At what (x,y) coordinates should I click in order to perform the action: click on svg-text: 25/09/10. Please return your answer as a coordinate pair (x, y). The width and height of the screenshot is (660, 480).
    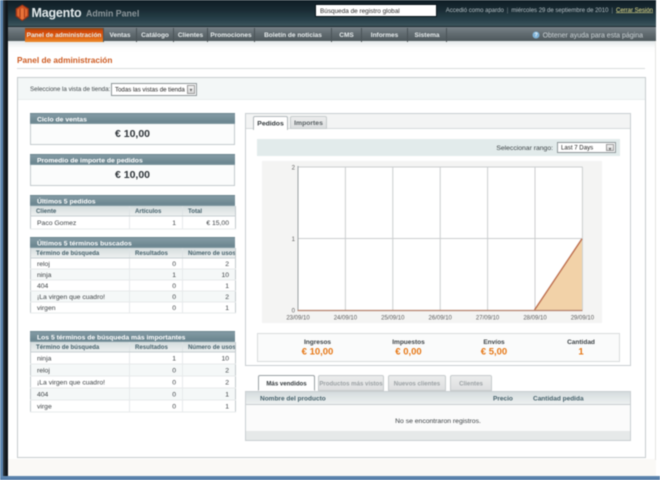
    Looking at the image, I should click on (393, 319).